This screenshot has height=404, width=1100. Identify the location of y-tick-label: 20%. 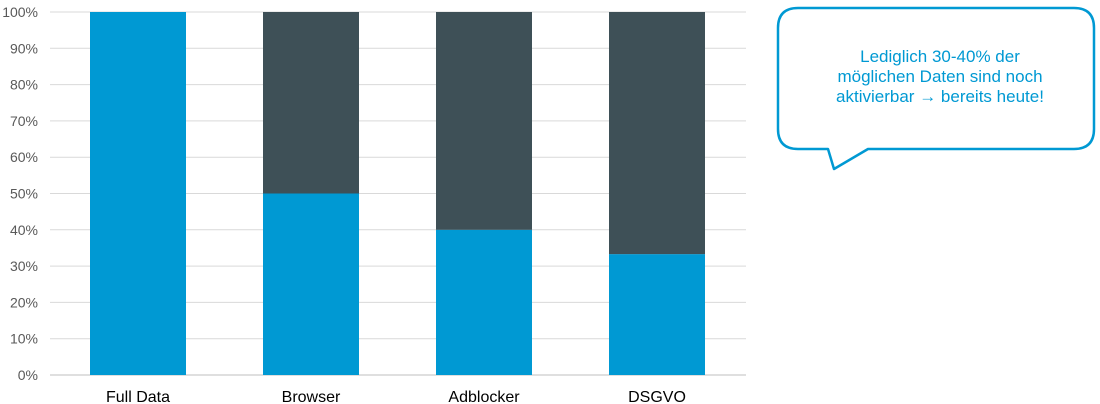
(24, 302).